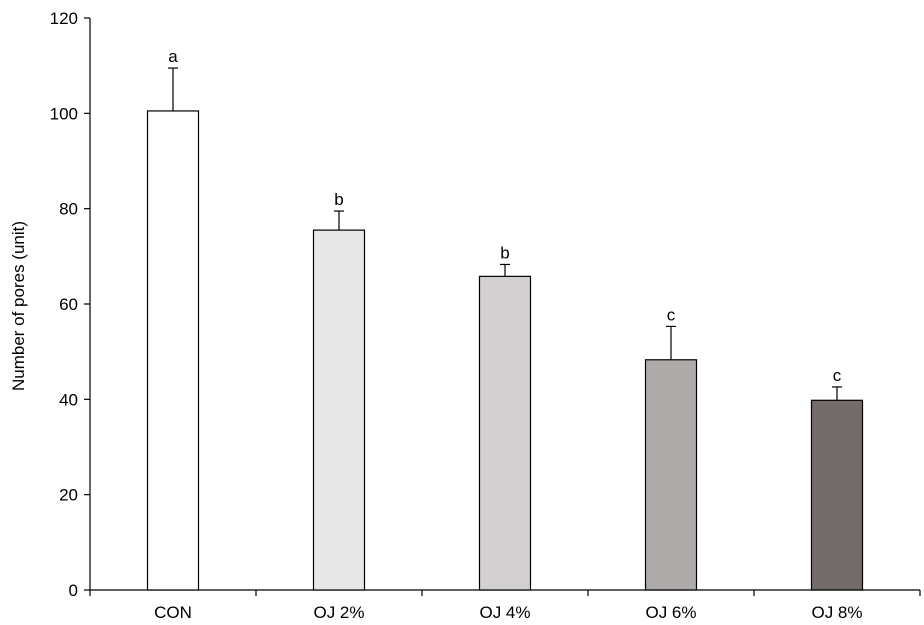 The width and height of the screenshot is (924, 625). Describe the element at coordinates (836, 612) in the screenshot. I see `x-tick-label: OJ 8%` at that location.